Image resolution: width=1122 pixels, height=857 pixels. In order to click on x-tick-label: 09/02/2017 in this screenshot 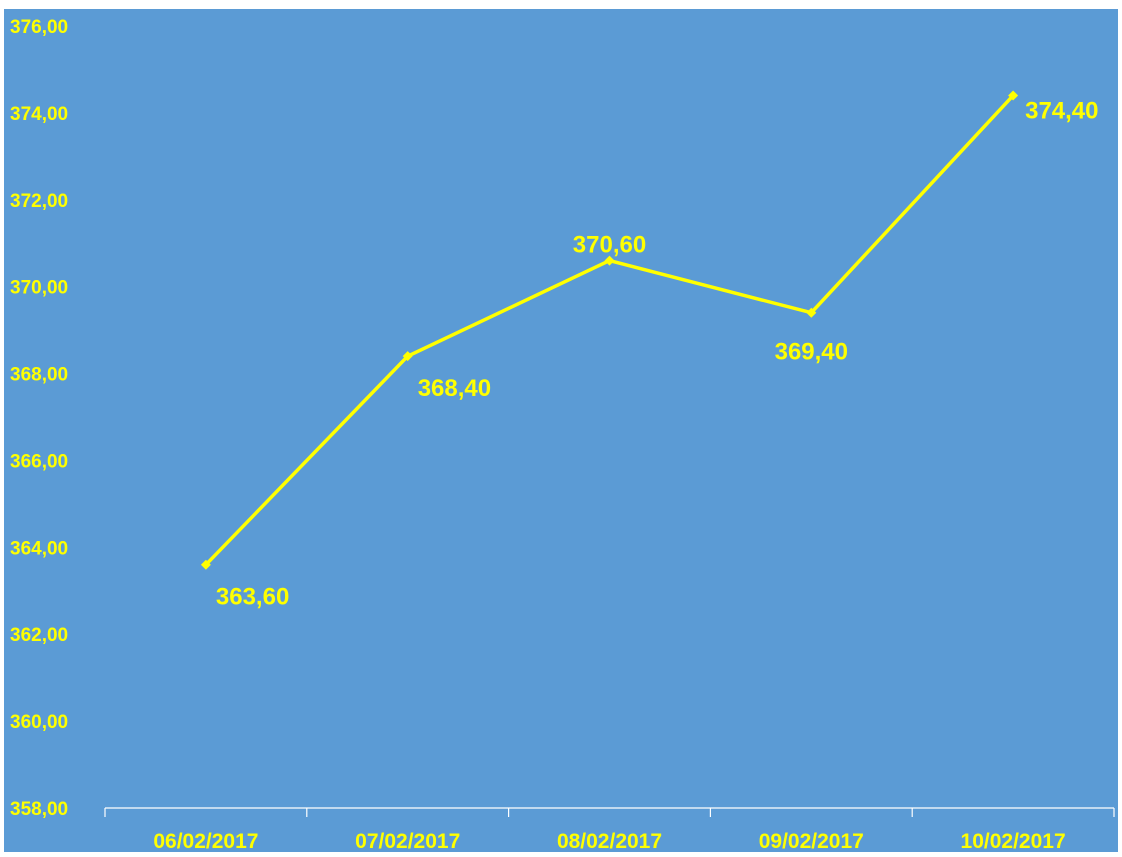, I will do `click(811, 841)`.